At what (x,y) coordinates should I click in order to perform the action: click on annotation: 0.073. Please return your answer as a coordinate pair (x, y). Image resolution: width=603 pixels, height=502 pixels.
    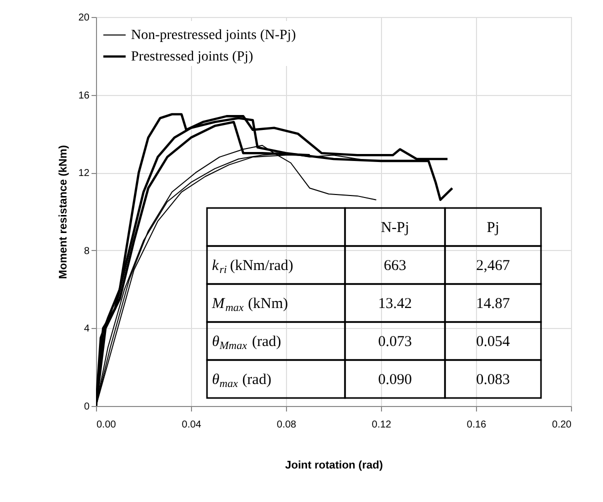
    Looking at the image, I should click on (395, 342).